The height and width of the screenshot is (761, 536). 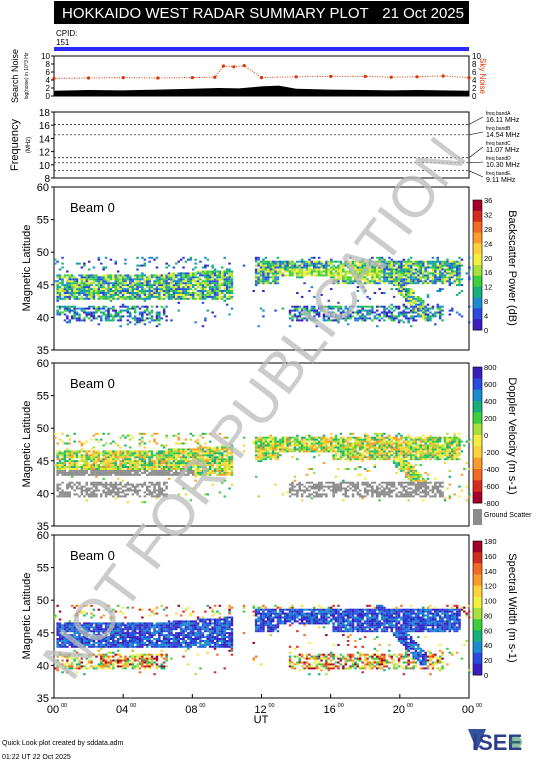 What do you see at coordinates (501, 180) in the screenshot?
I see `frequency-band-value: 9.11 MHz` at bounding box center [501, 180].